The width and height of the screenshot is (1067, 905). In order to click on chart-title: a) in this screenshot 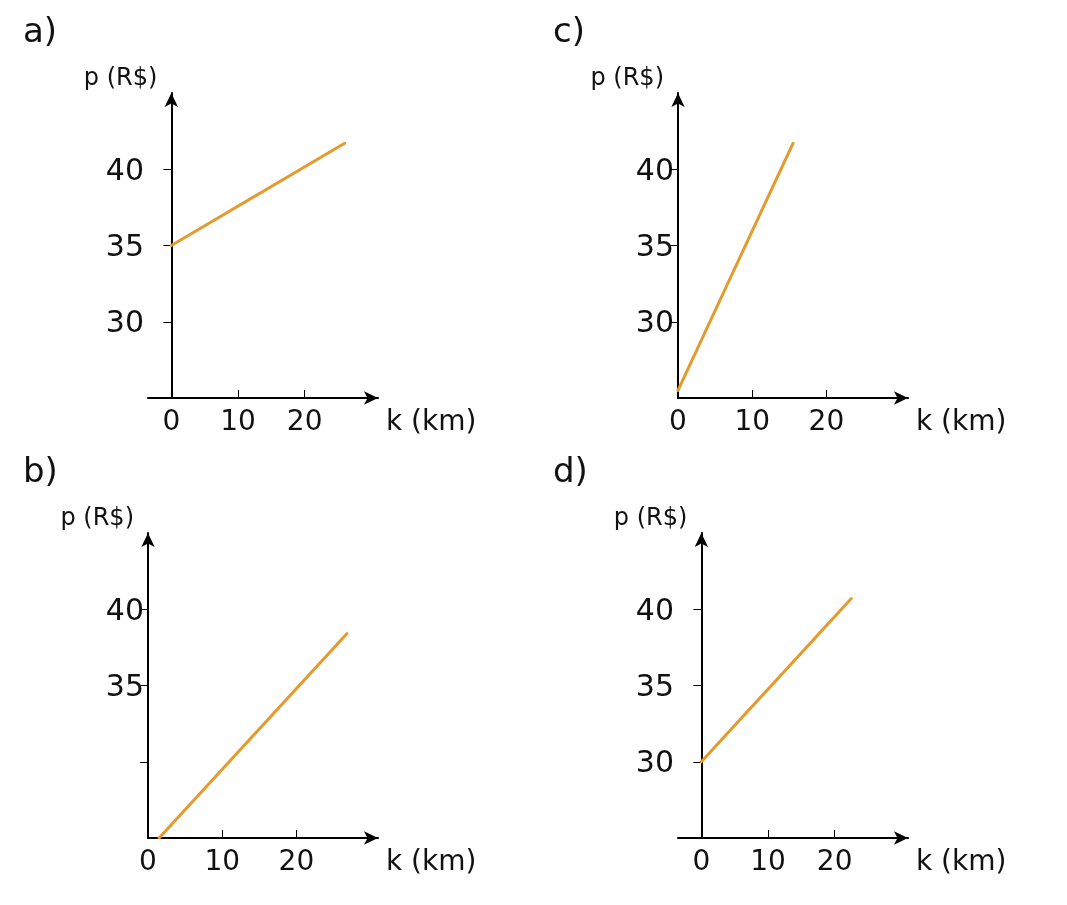, I will do `click(40, 30)`.